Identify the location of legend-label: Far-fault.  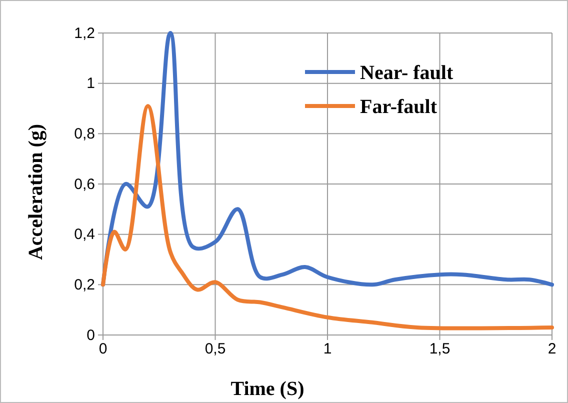
(399, 107).